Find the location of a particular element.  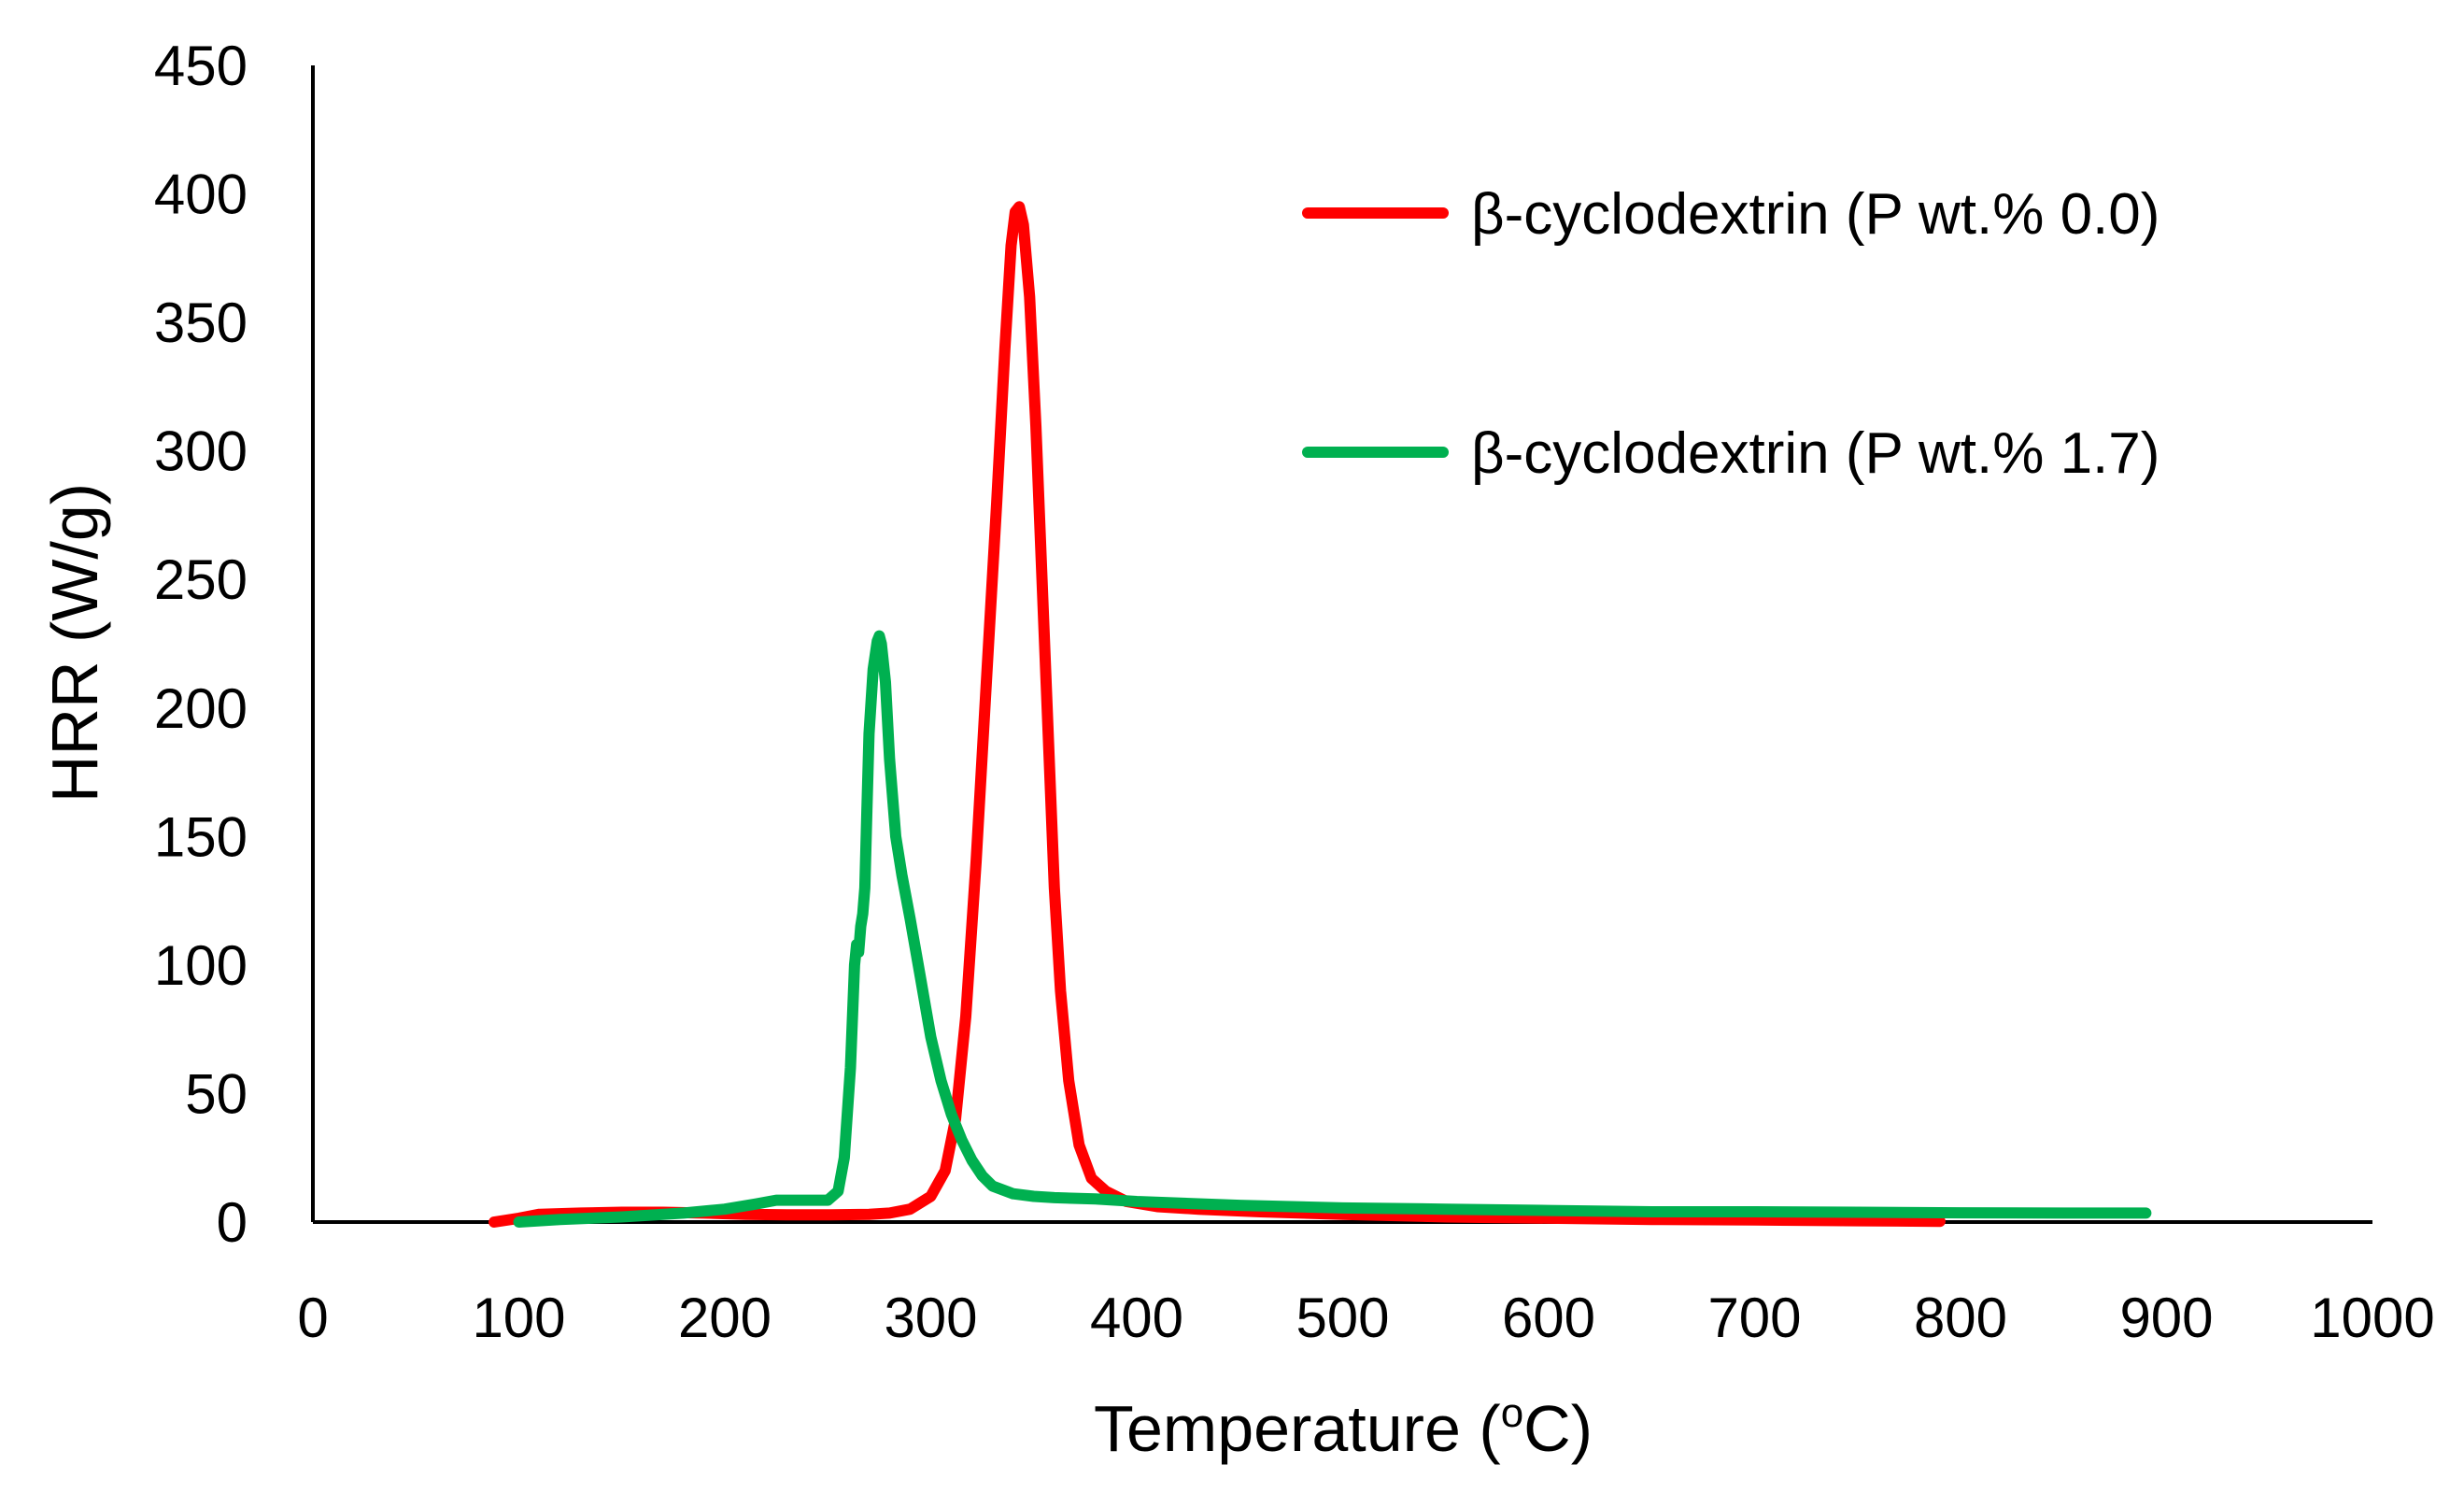

y-tick-label: 300 is located at coordinates (201, 451).